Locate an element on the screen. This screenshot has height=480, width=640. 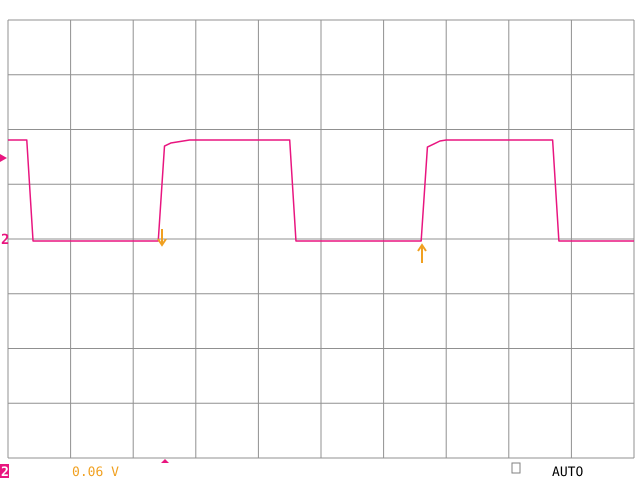
text: 2 is located at coordinates (5, 472).